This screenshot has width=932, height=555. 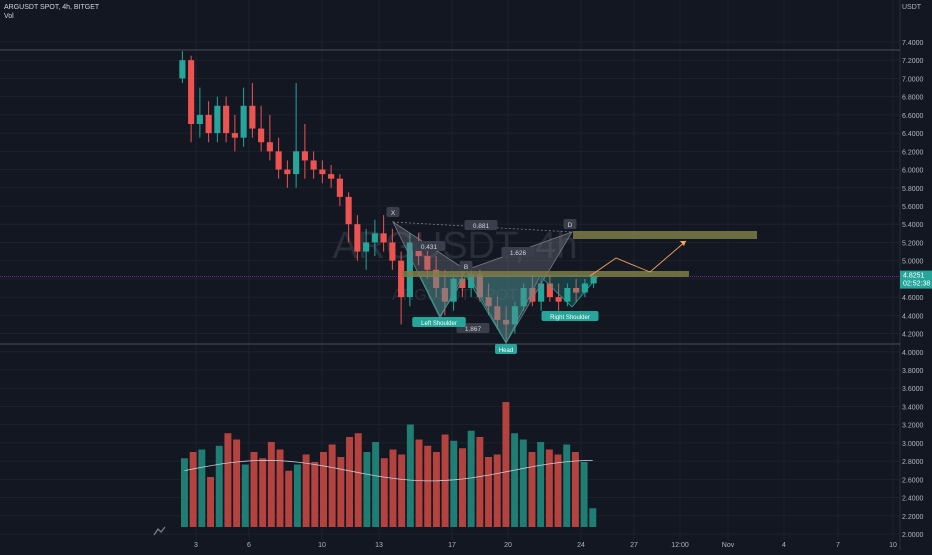 I want to click on pattern-label: 1.626, so click(x=518, y=253).